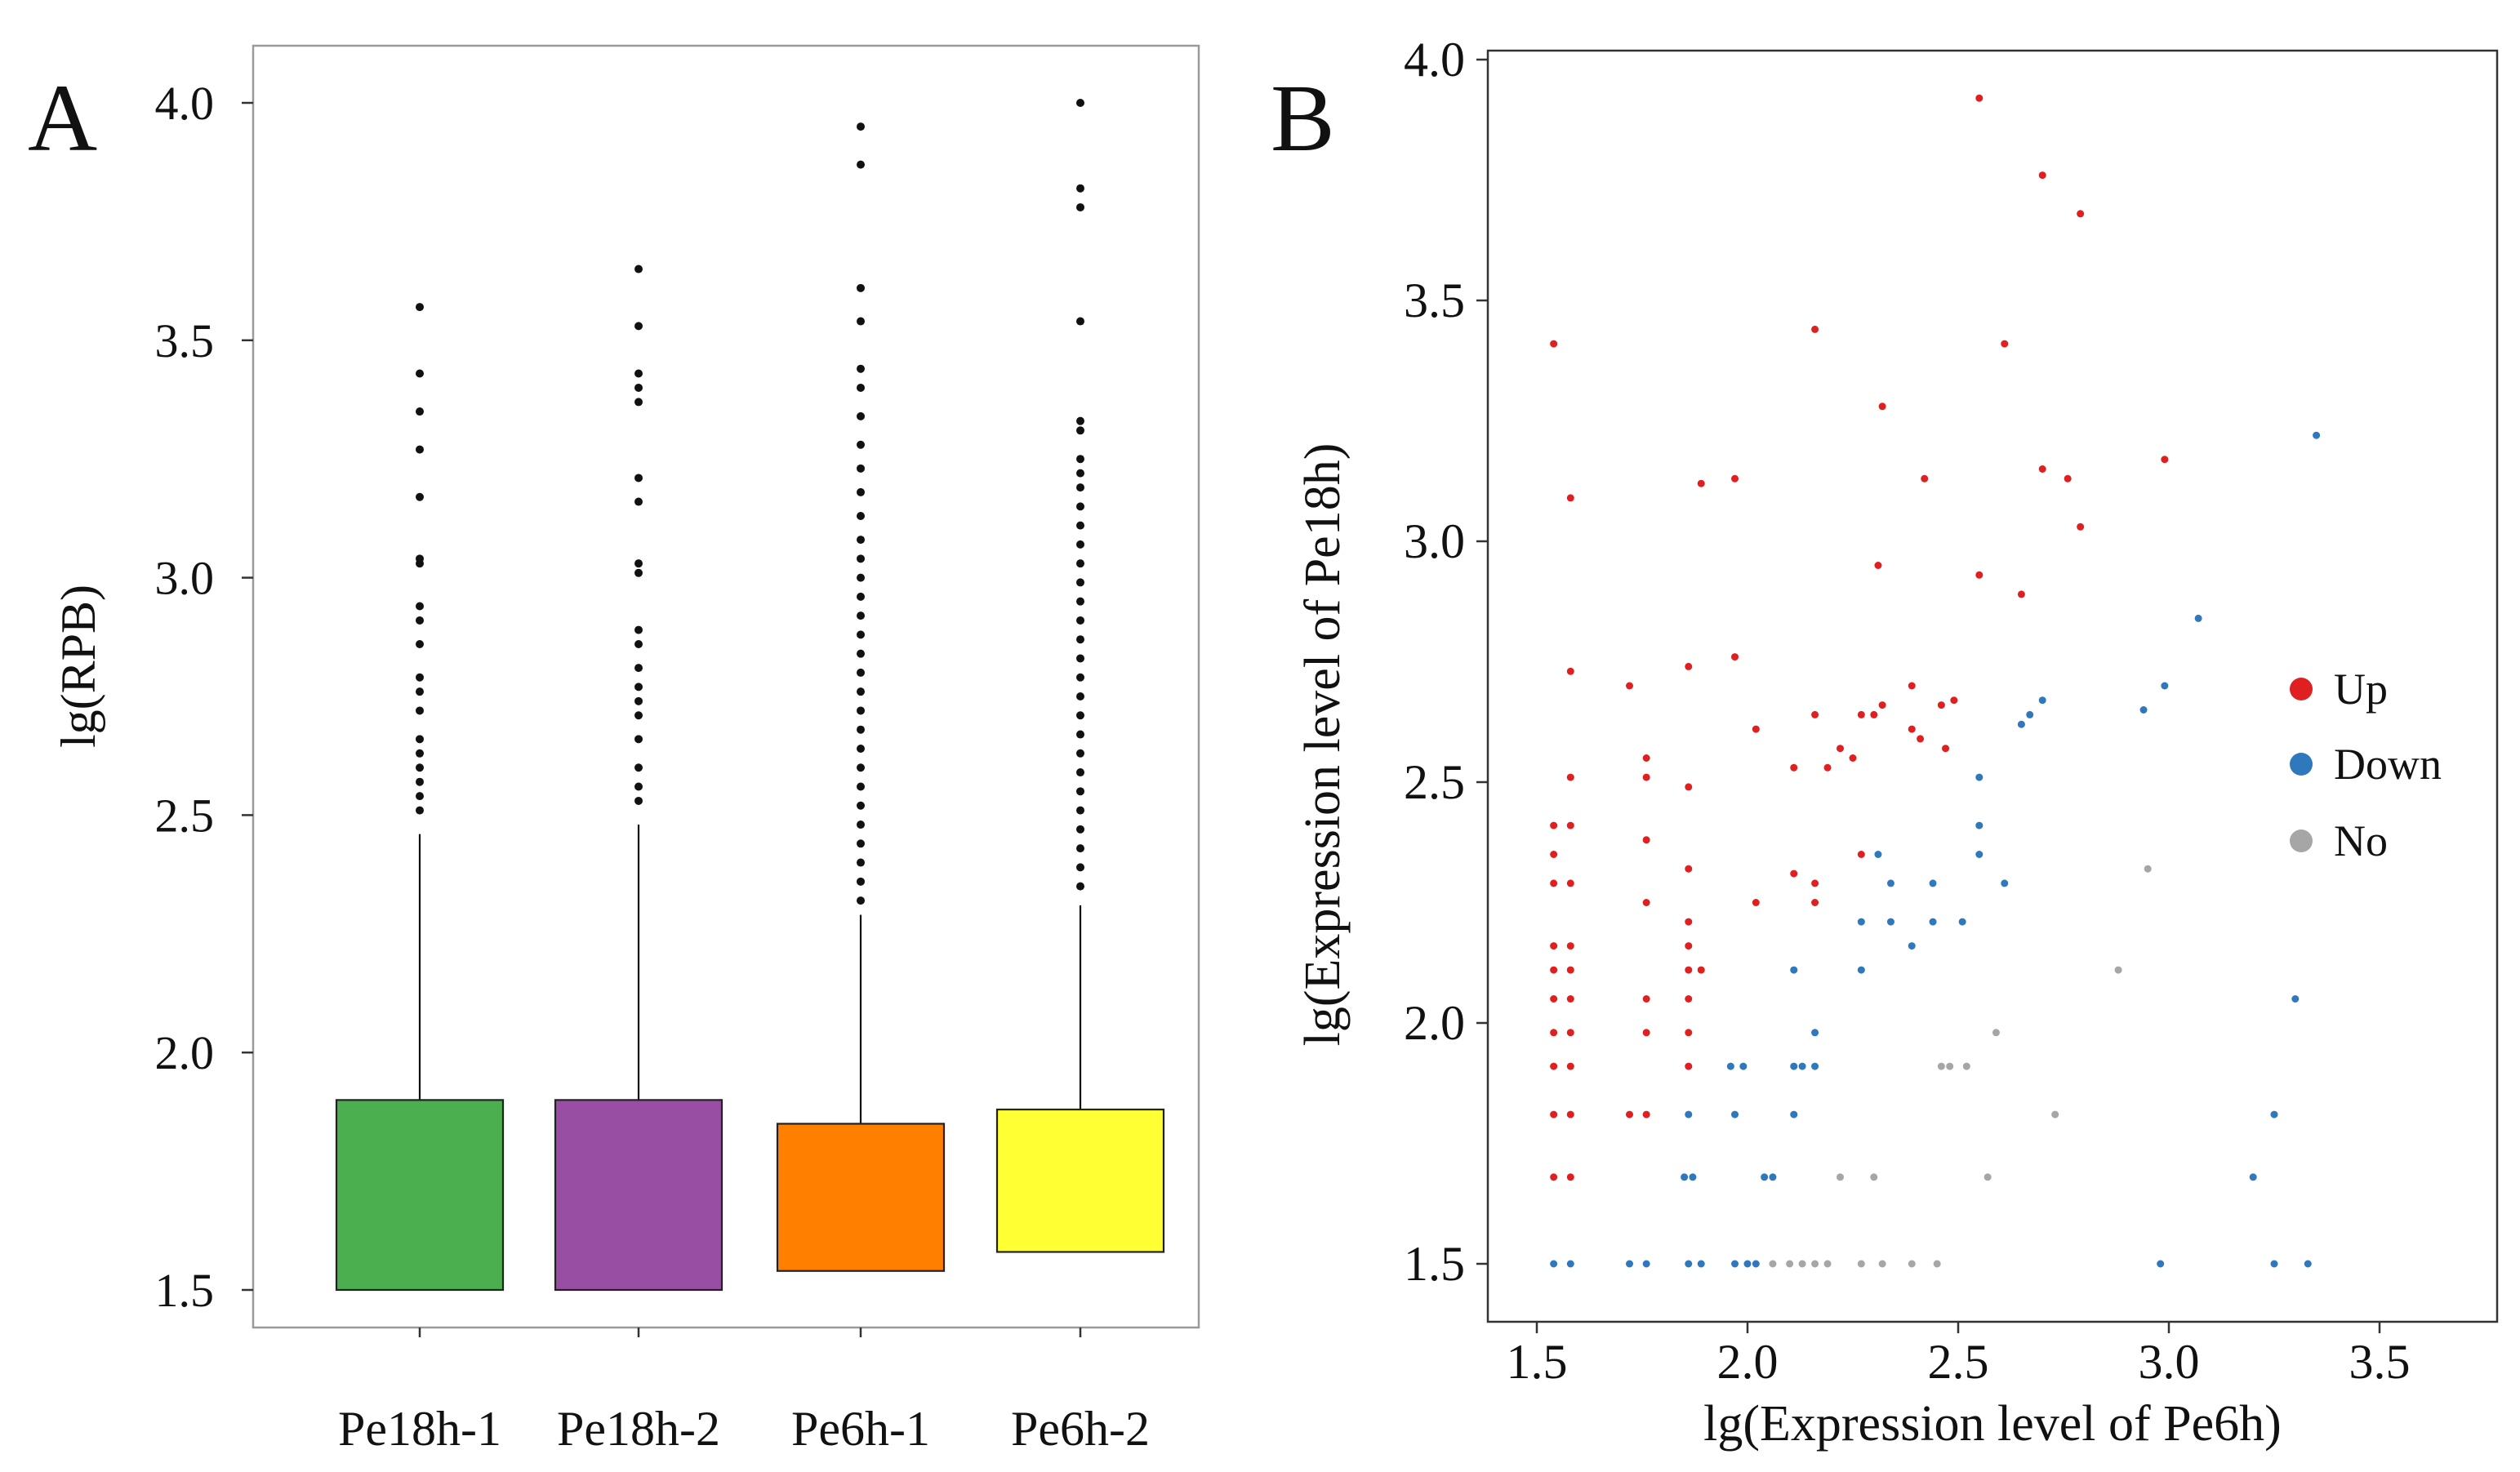 This screenshot has width=2520, height=1472. I want to click on x-tick-label: Pe6h-2, so click(1080, 1429).